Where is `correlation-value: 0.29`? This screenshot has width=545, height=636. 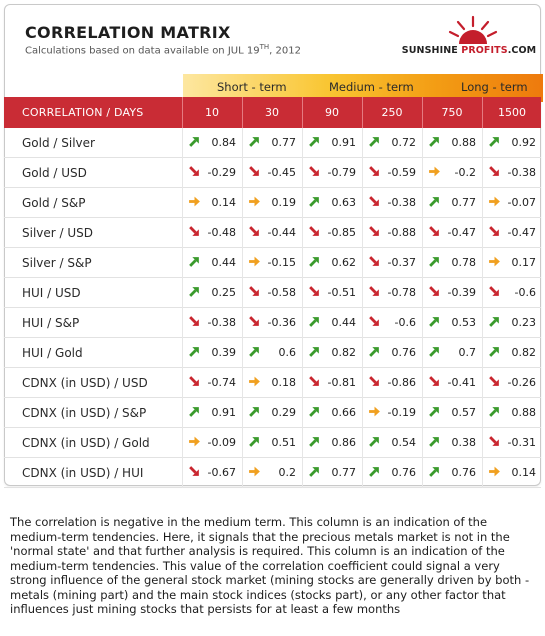
correlation-value: 0.29 is located at coordinates (284, 412).